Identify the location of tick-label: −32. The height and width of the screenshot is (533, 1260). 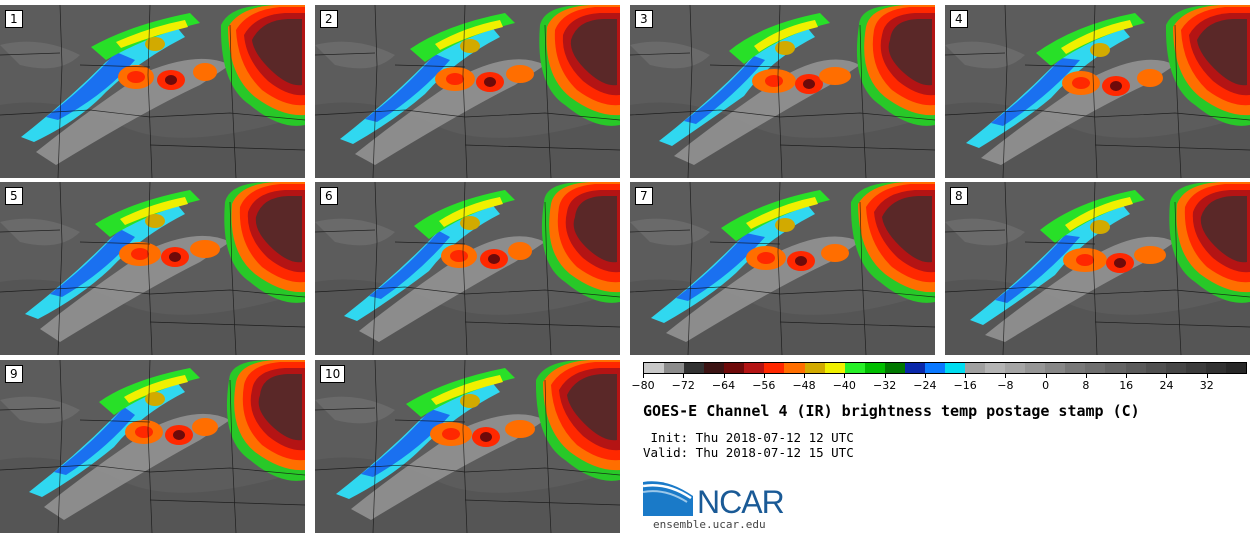
(884, 385).